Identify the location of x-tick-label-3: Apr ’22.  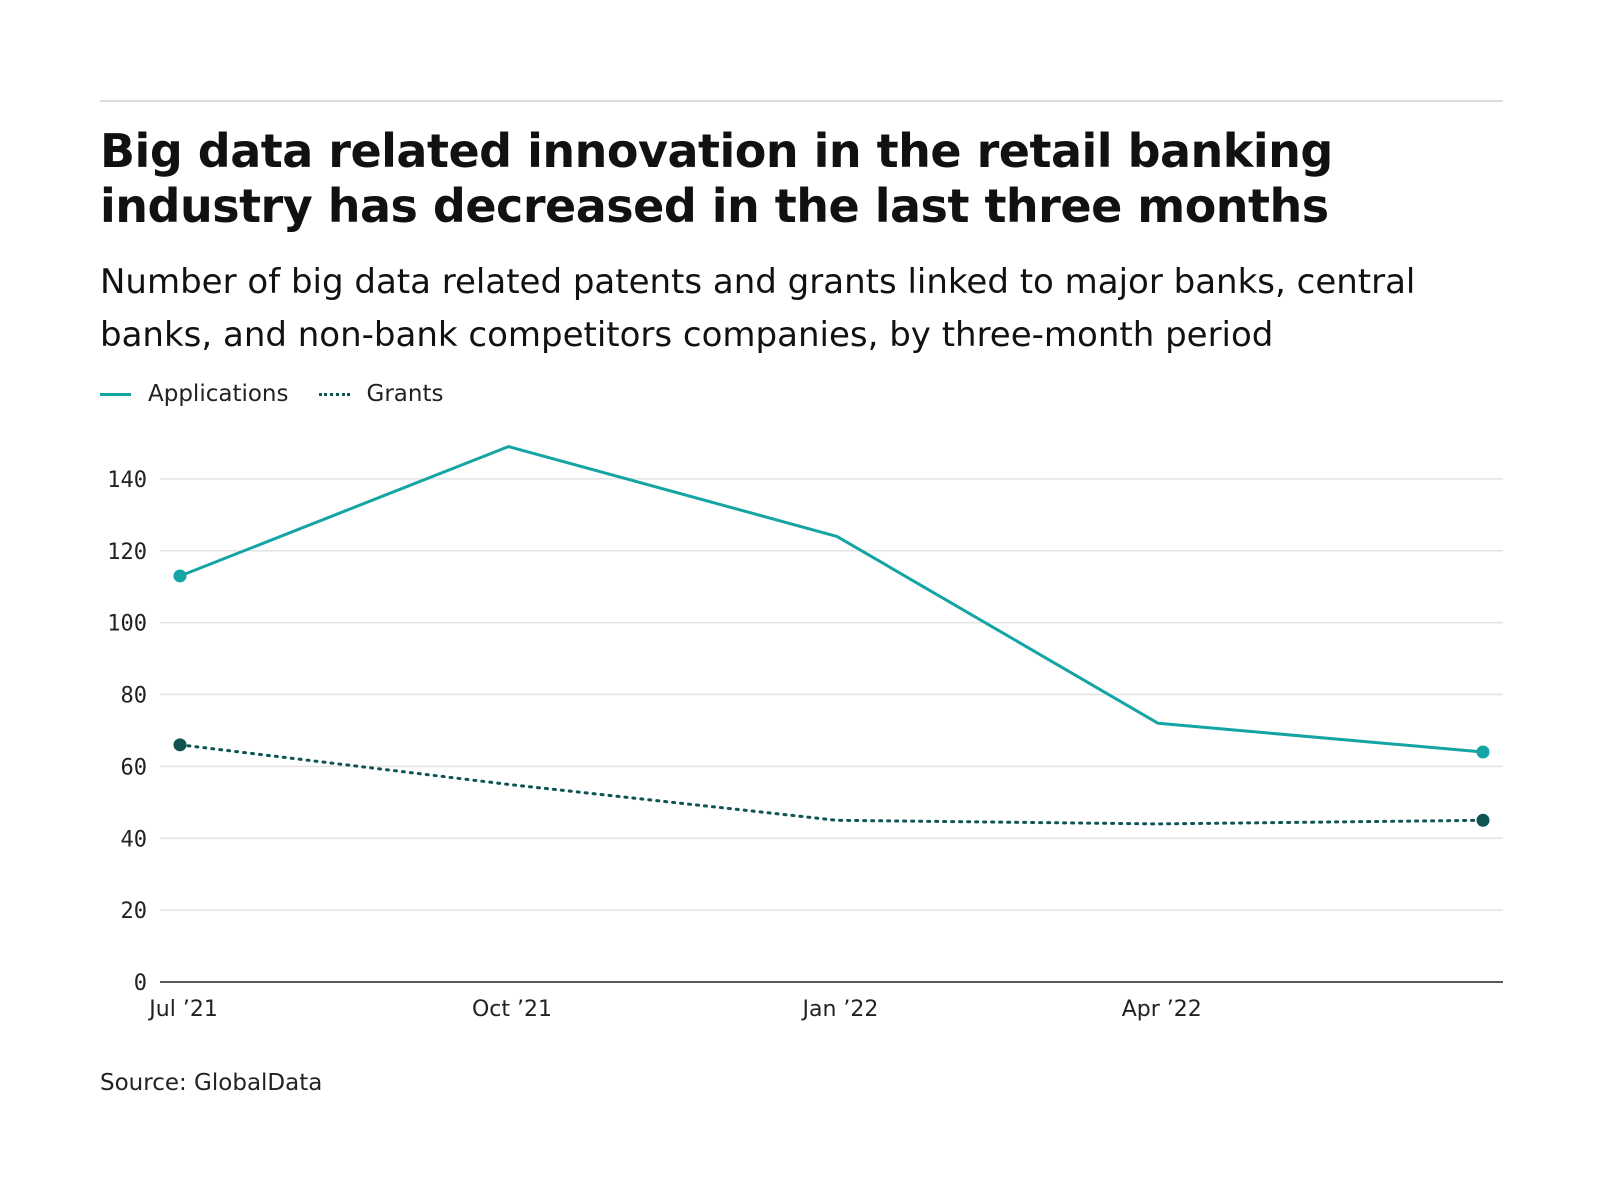
(1162, 1009).